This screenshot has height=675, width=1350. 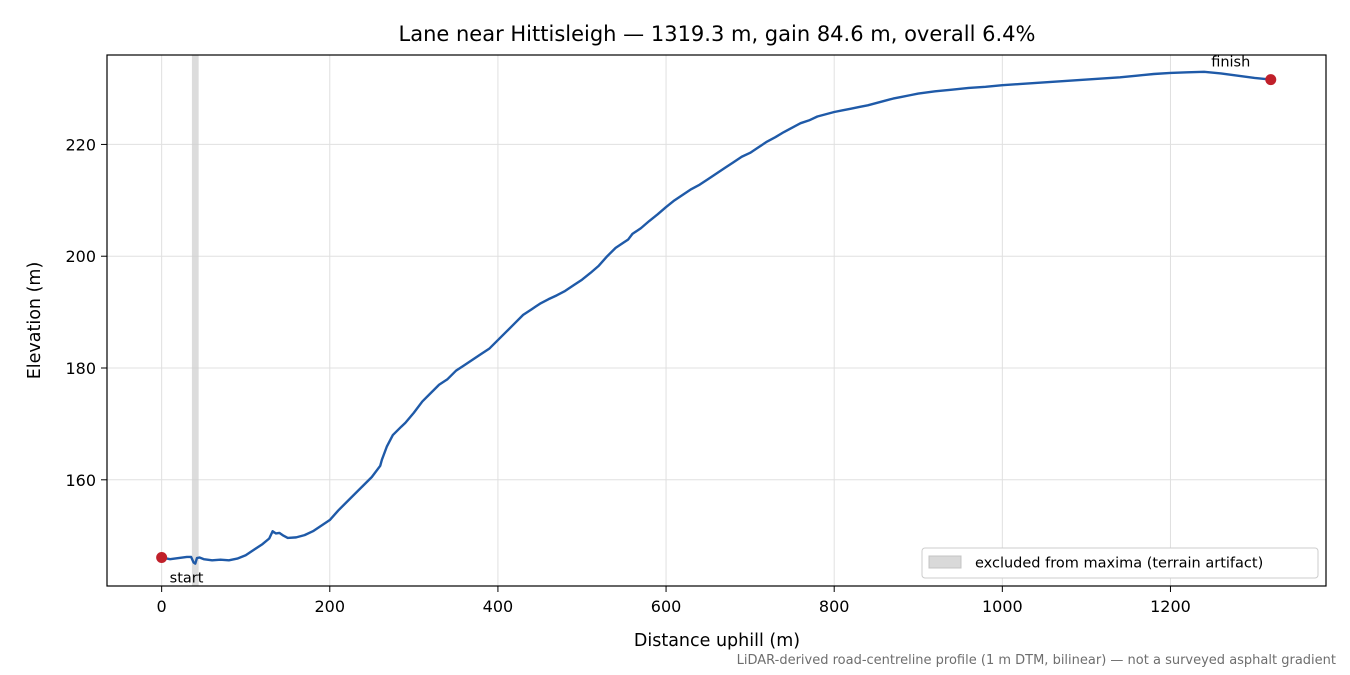 What do you see at coordinates (1170, 606) in the screenshot?
I see `x-tick-label: 1200` at bounding box center [1170, 606].